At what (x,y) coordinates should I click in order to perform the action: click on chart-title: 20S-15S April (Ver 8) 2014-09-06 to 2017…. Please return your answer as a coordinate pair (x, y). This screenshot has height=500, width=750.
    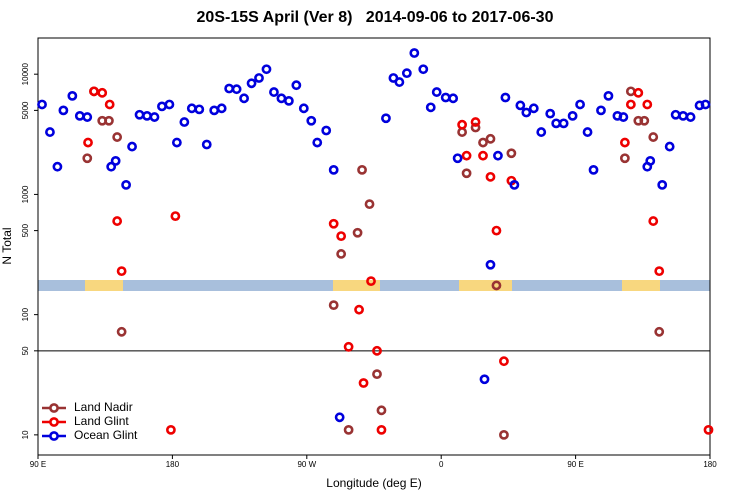
    Looking at the image, I should click on (375, 17).